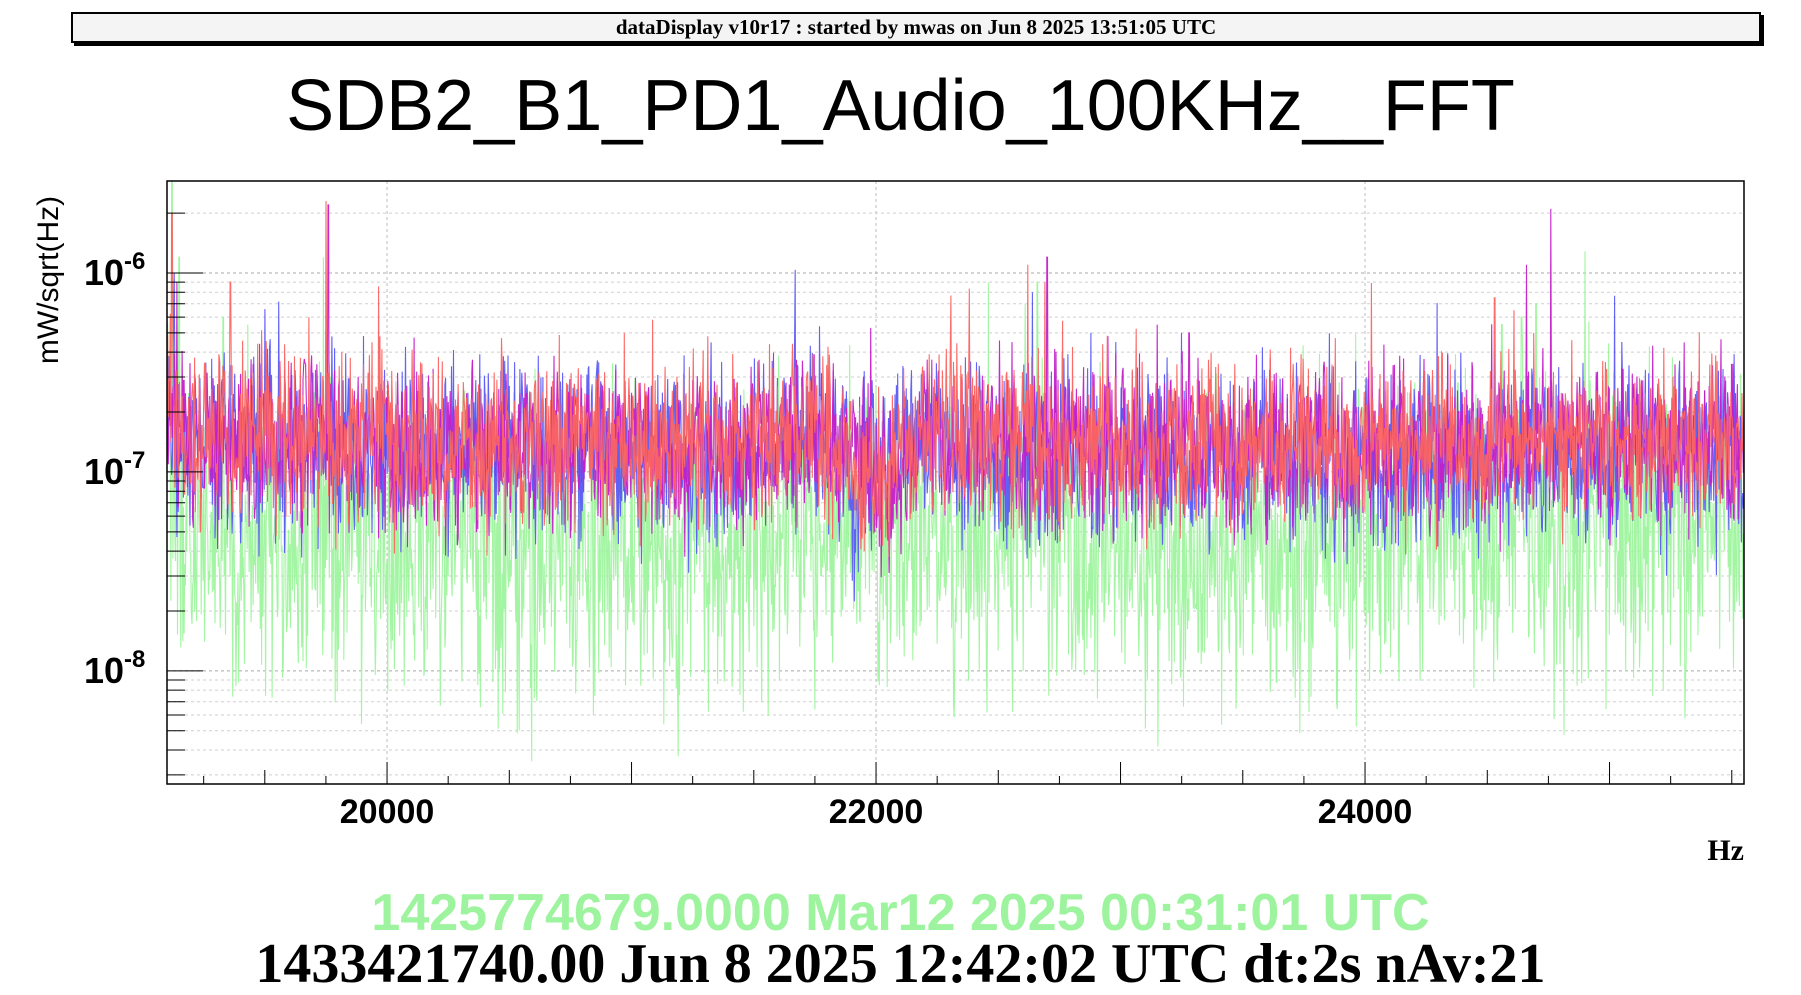  I want to click on reference-timestamp: 1425774679.0000 Mar12 2025 00:31:01 UTC, so click(900, 913).